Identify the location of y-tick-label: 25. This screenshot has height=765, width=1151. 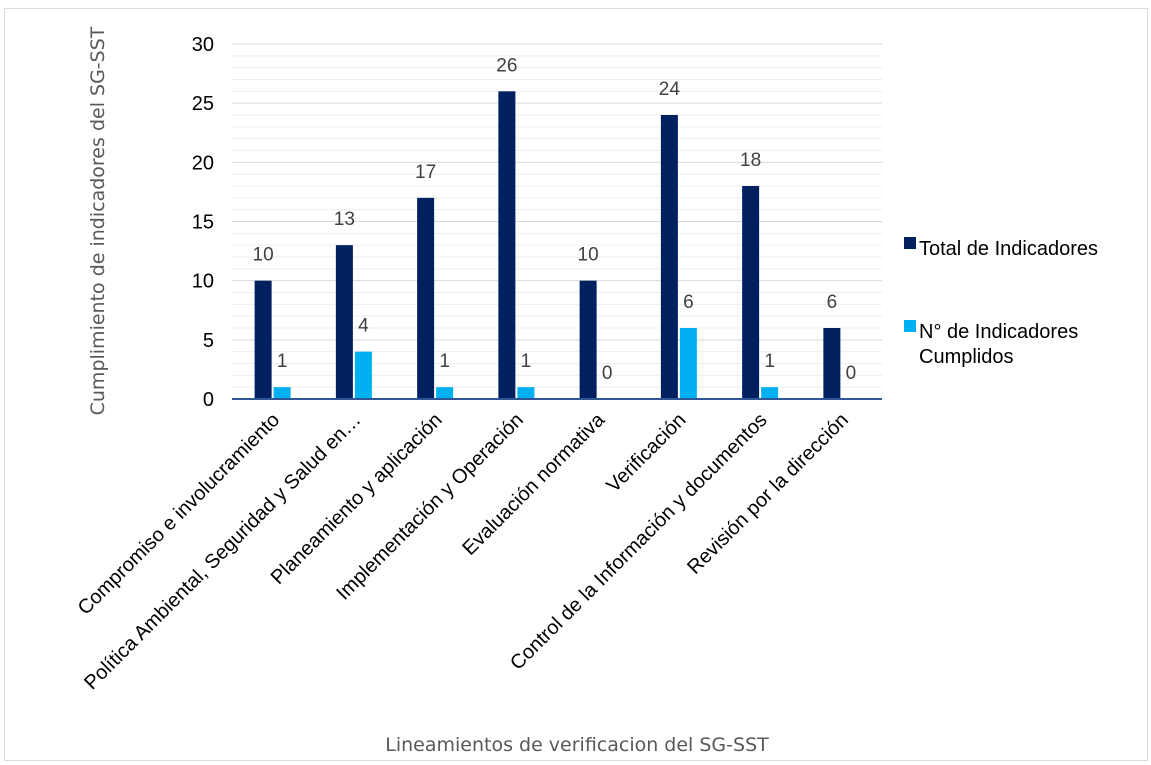
(203, 104).